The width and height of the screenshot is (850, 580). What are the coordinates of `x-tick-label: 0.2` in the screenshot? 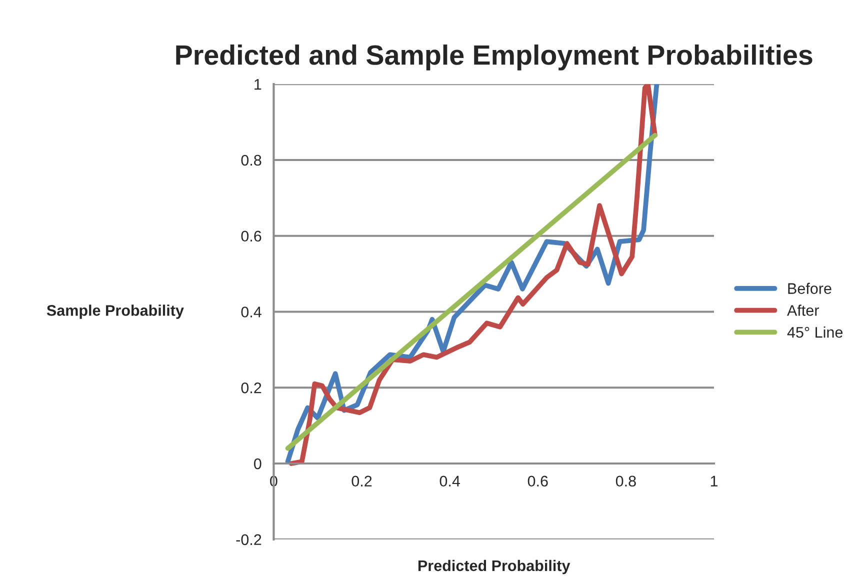 It's located at (362, 481).